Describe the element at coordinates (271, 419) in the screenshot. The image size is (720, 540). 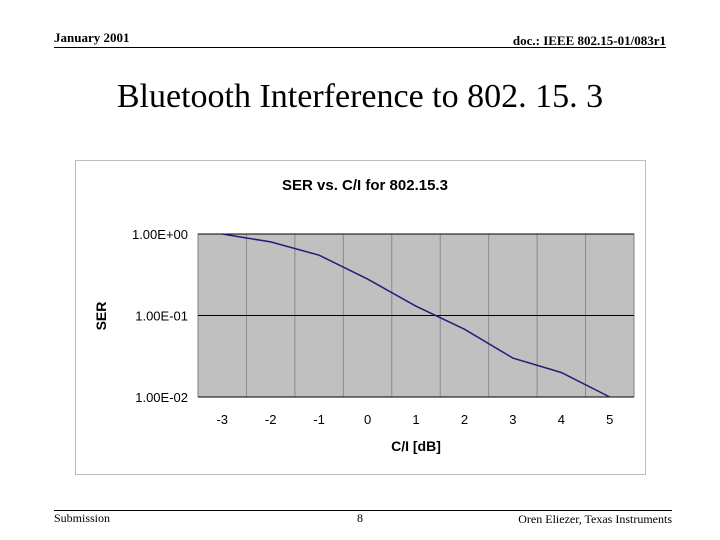
I see `x-tick-label: -2` at that location.